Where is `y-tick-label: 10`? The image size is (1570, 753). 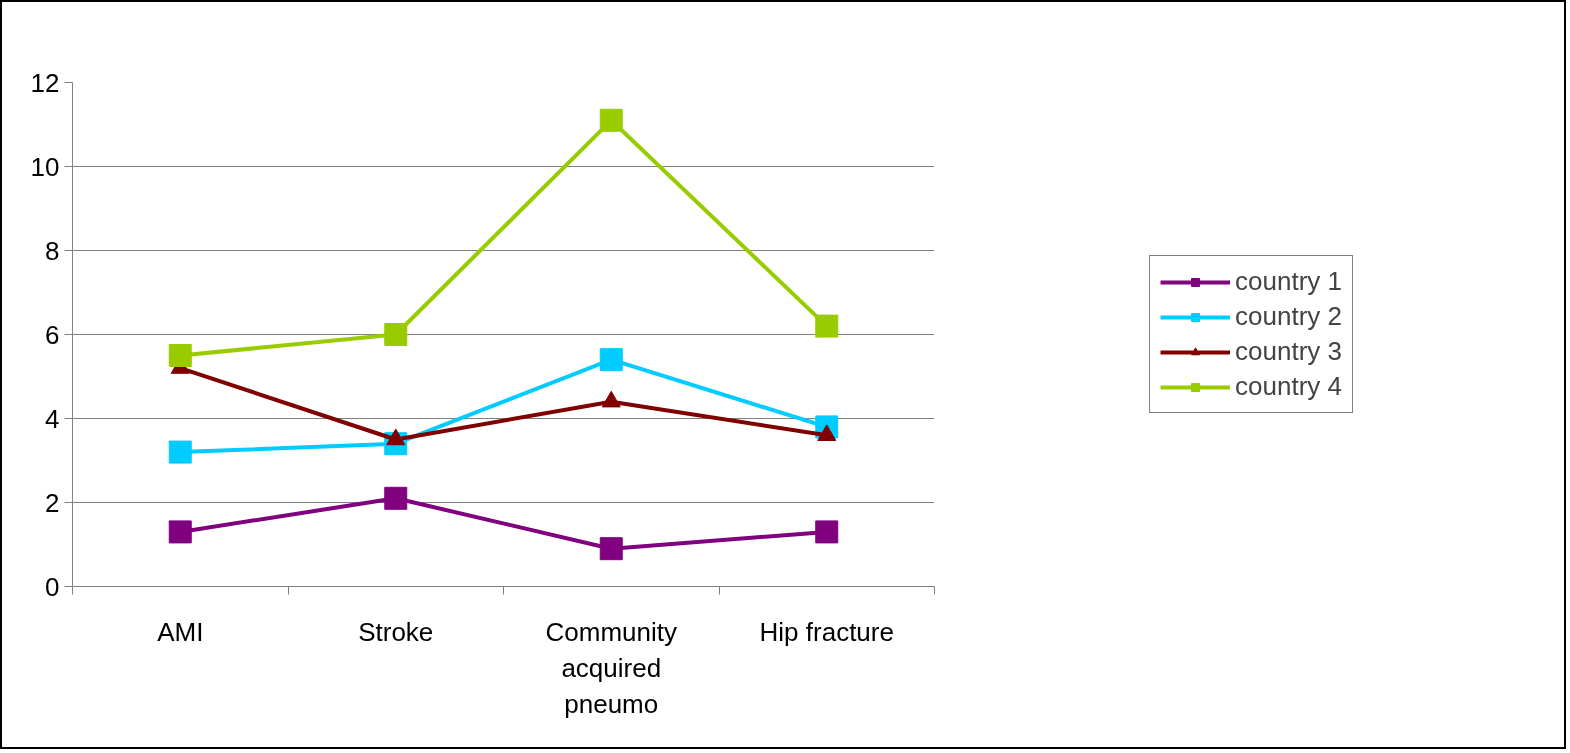
y-tick-label: 10 is located at coordinates (45, 166).